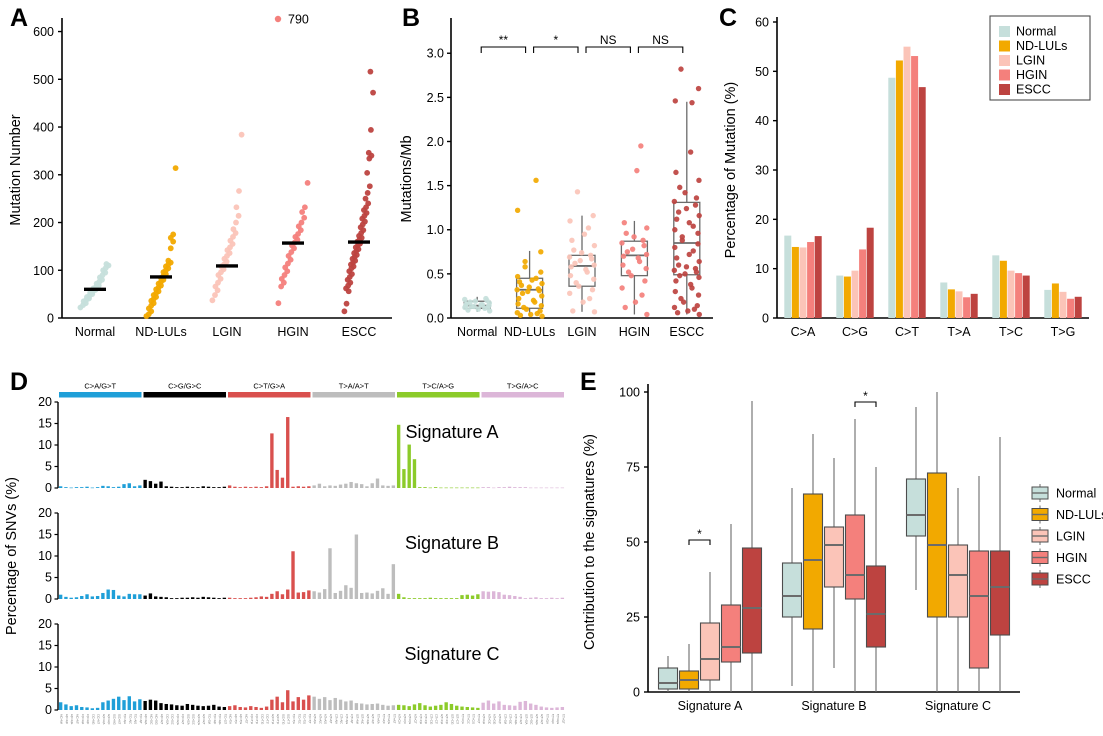 This screenshot has width=1103, height=736. What do you see at coordinates (298, 20) in the screenshot?
I see `panel-a-annotation-label: 790` at bounding box center [298, 20].